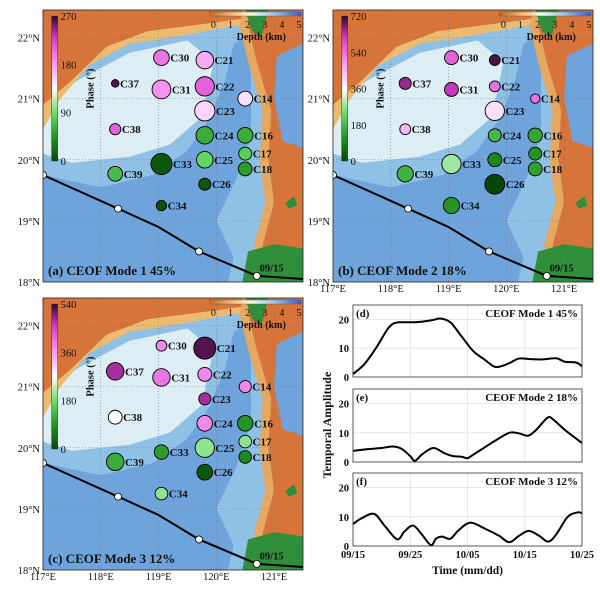  What do you see at coordinates (359, 17) in the screenshot?
I see `phase-tick-label: 720` at bounding box center [359, 17].